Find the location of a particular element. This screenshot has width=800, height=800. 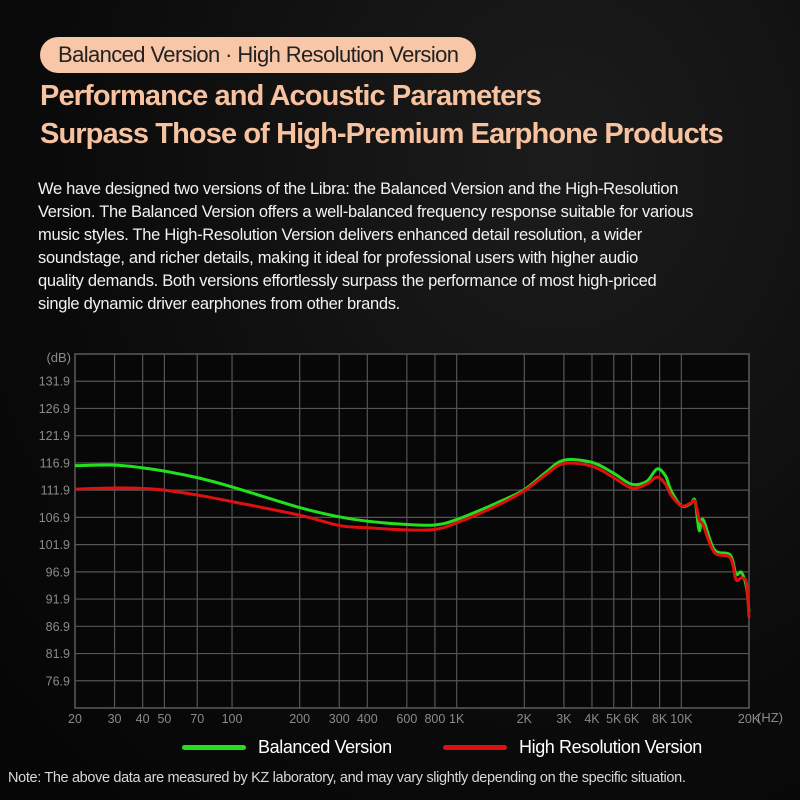

x-tick-label: 4K is located at coordinates (592, 719).